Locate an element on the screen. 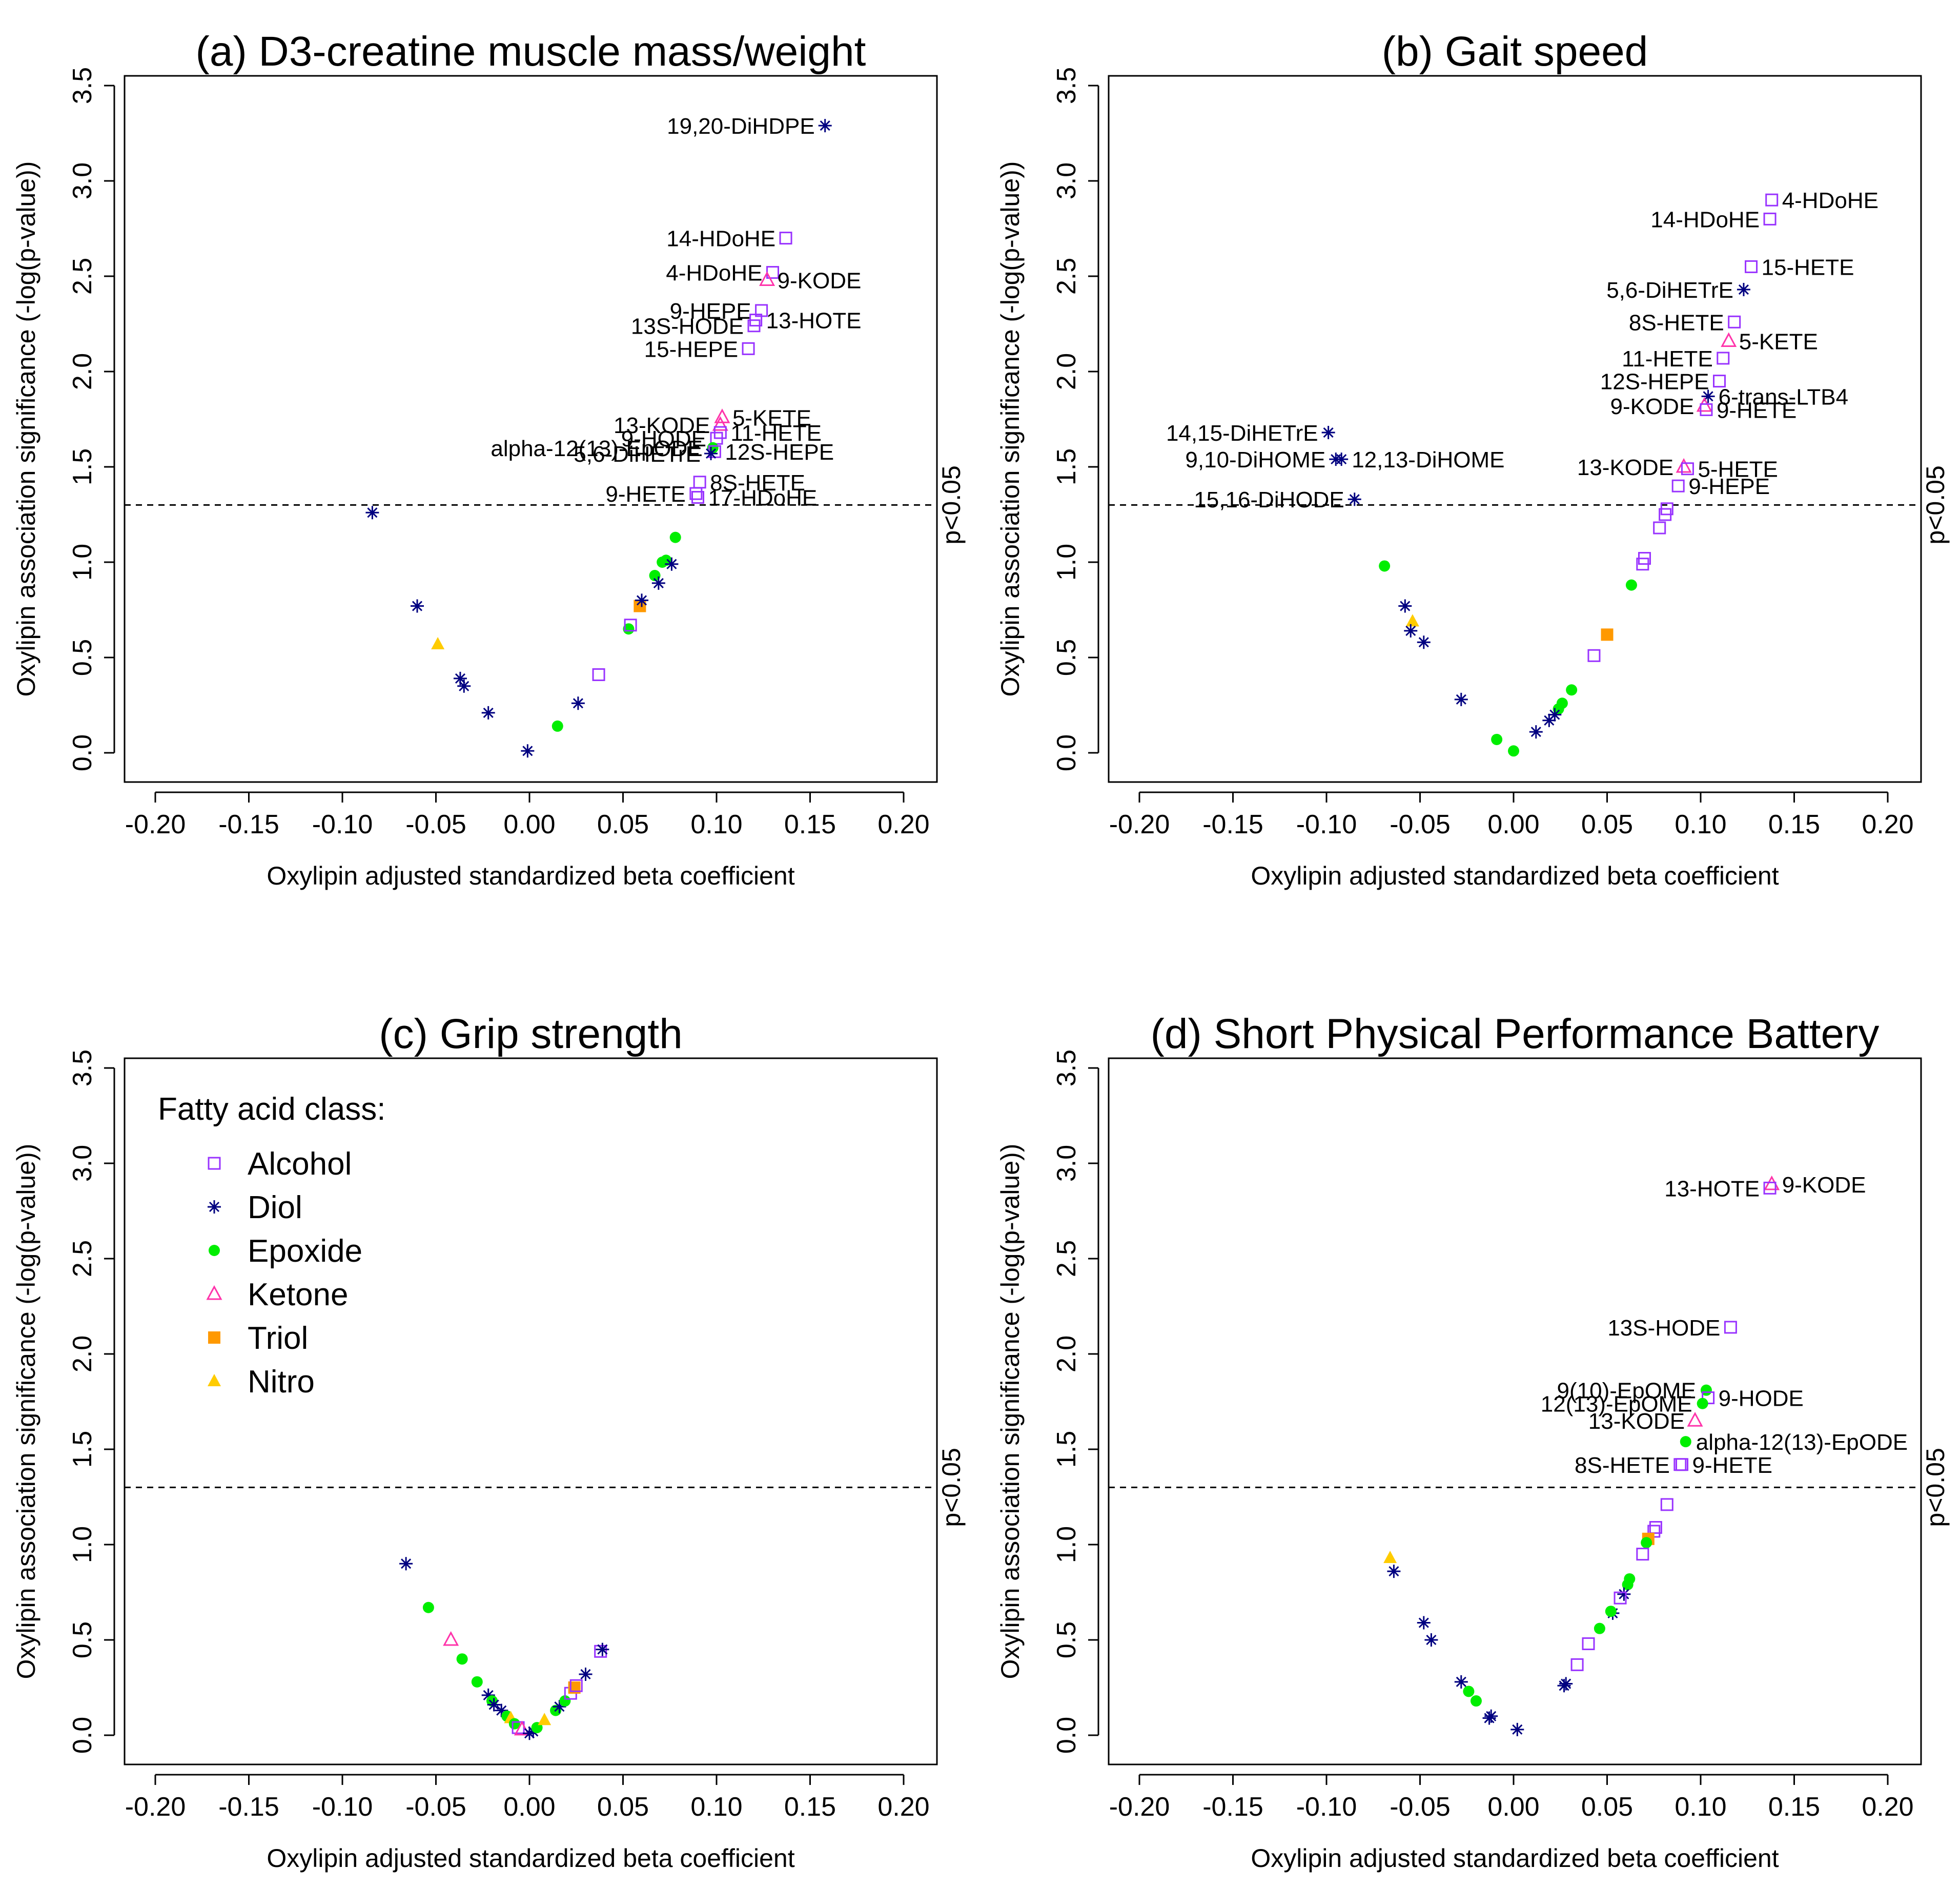  chart-title: (b) Gait speed is located at coordinates (1515, 51).